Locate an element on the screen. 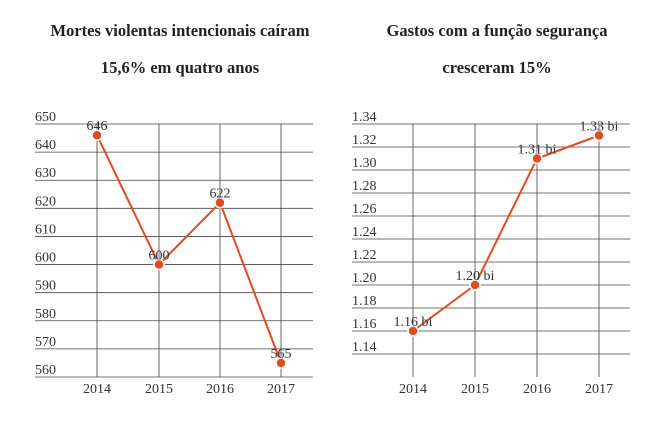  chart-1-data-label: 600 is located at coordinates (159, 256).